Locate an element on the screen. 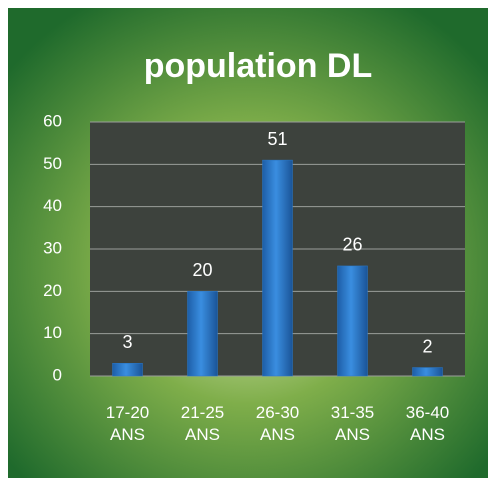 This screenshot has height=486, width=500. x-tick-label: 17-20 ANS is located at coordinates (127, 423).